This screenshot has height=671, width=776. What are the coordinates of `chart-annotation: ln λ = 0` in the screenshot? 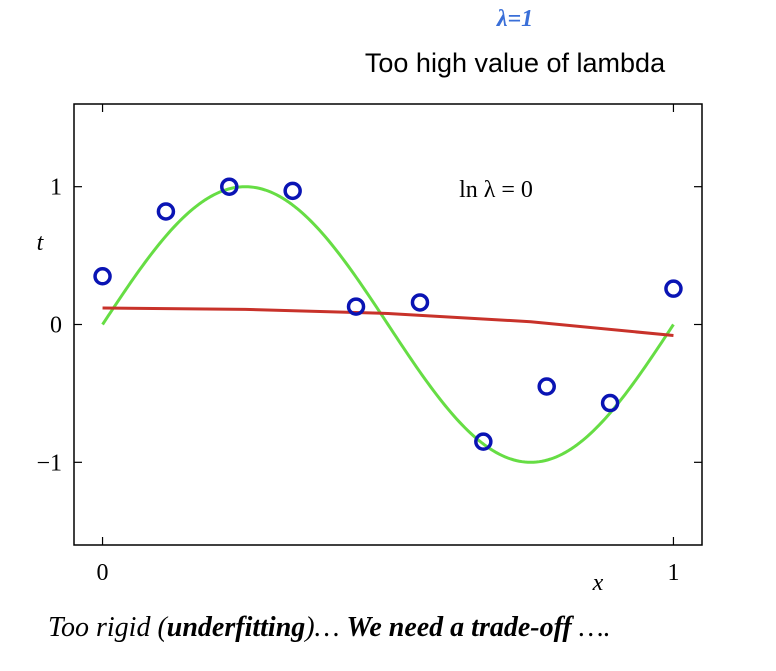 It's located at (496, 190).